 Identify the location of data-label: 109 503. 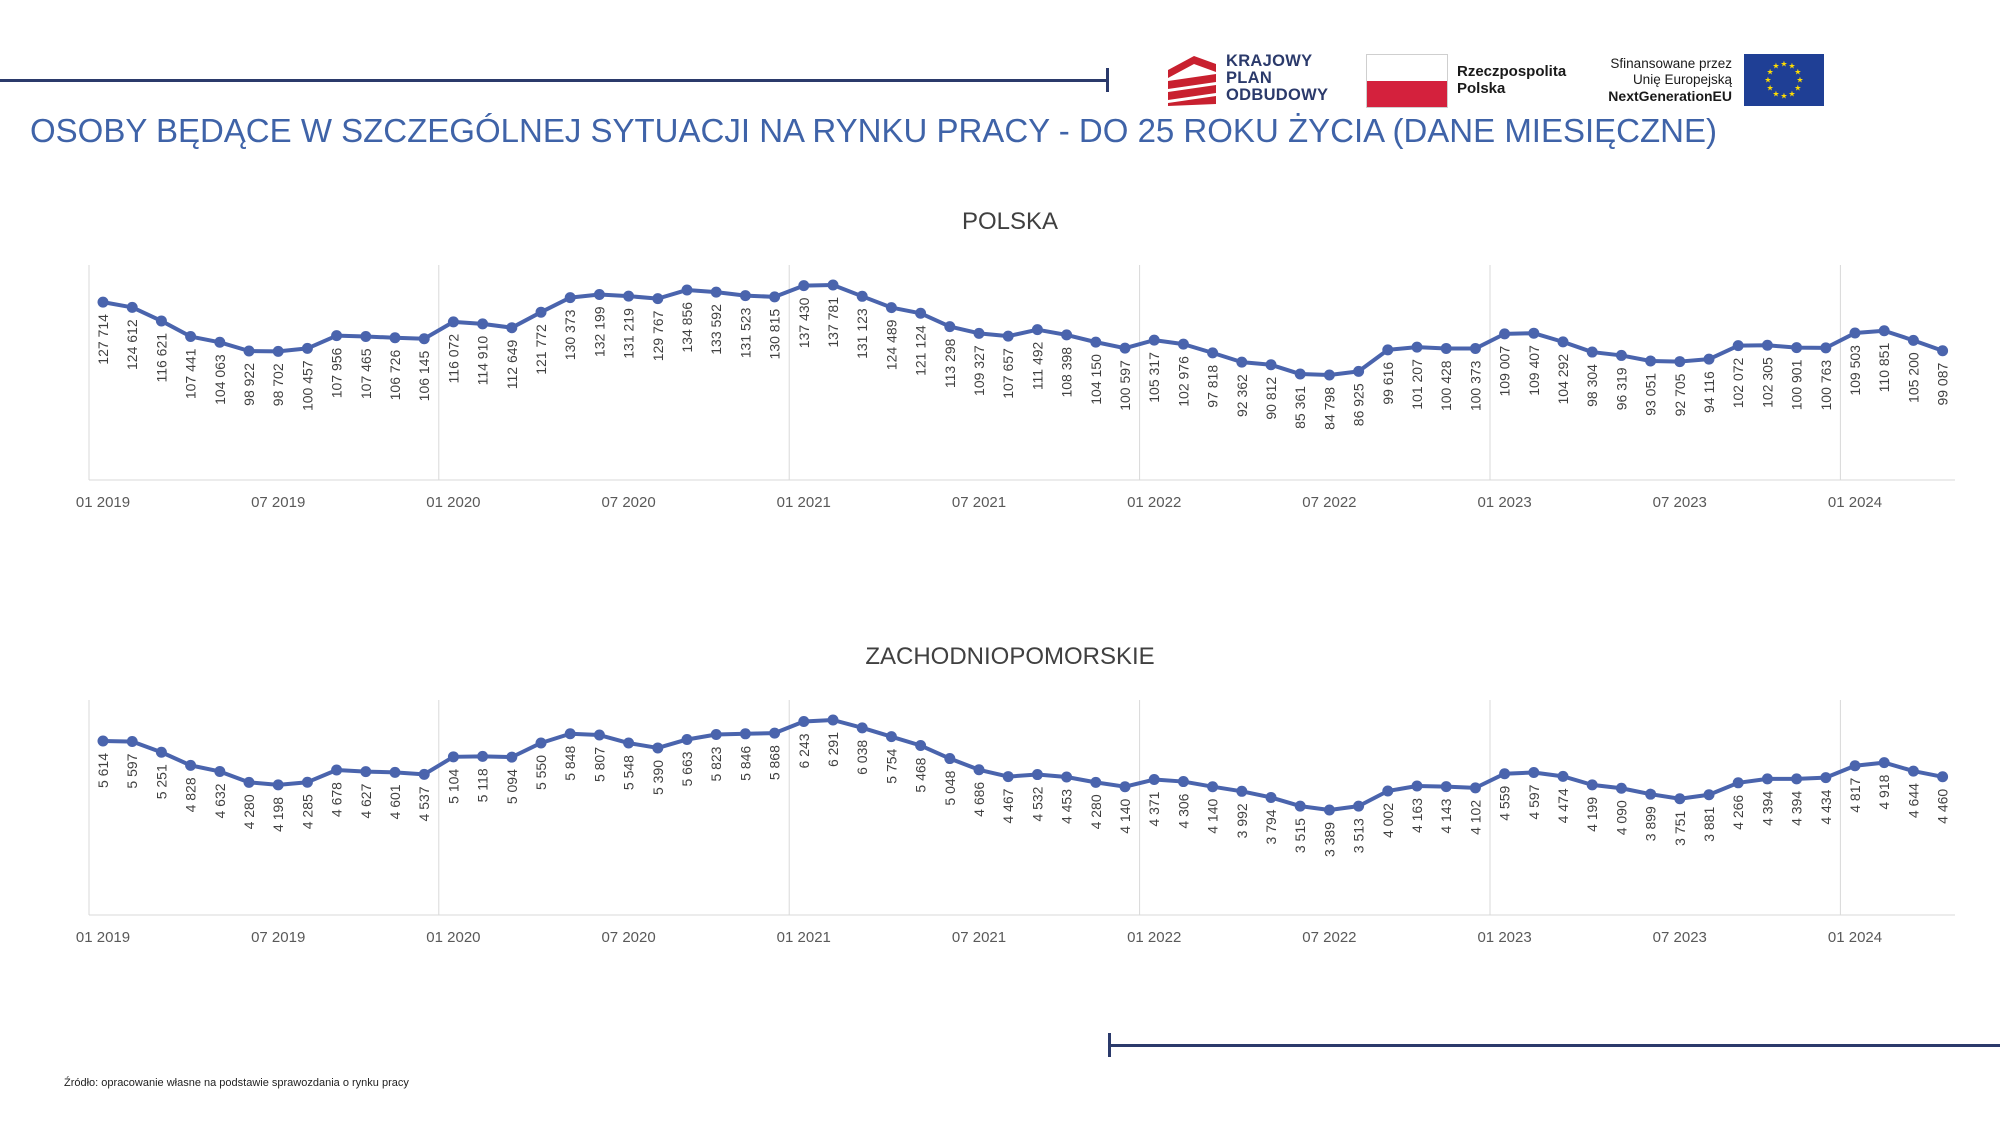
(1855, 370).